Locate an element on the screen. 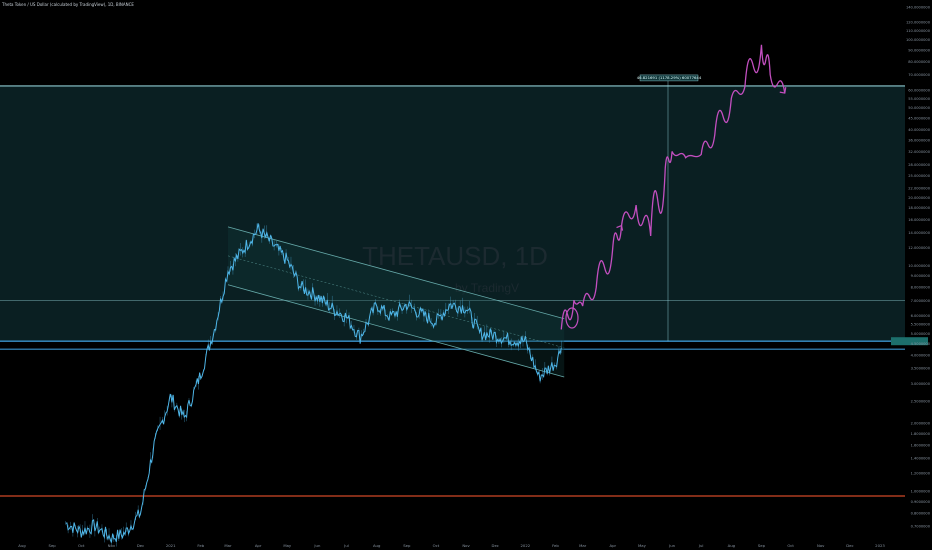 The image size is (932, 550). y-tick-label: 1.2000000 is located at coordinates (921, 474).